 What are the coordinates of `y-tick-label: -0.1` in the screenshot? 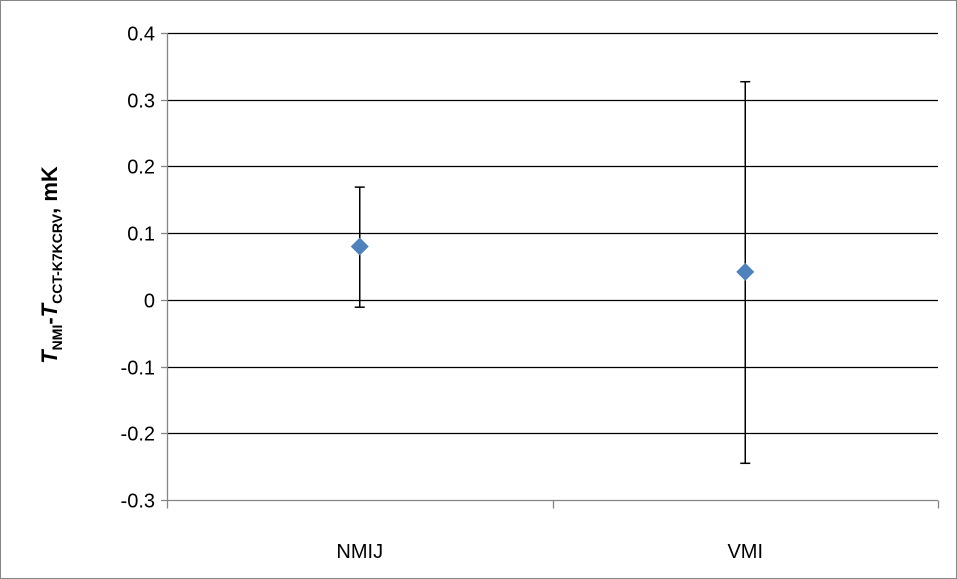 It's located at (138, 369).